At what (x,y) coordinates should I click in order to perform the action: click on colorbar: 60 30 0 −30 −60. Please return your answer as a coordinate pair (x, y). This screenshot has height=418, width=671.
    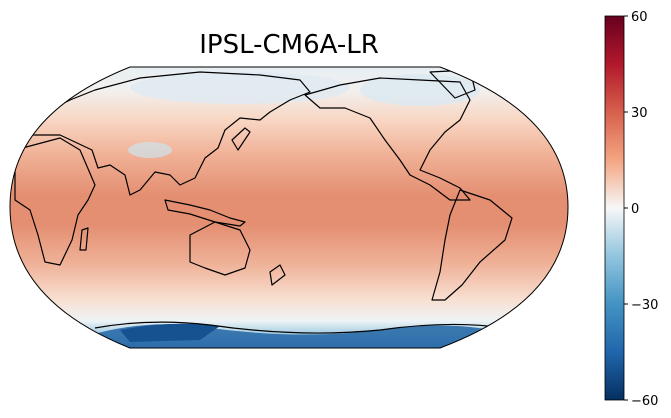
    Looking at the image, I should click on (631, 209).